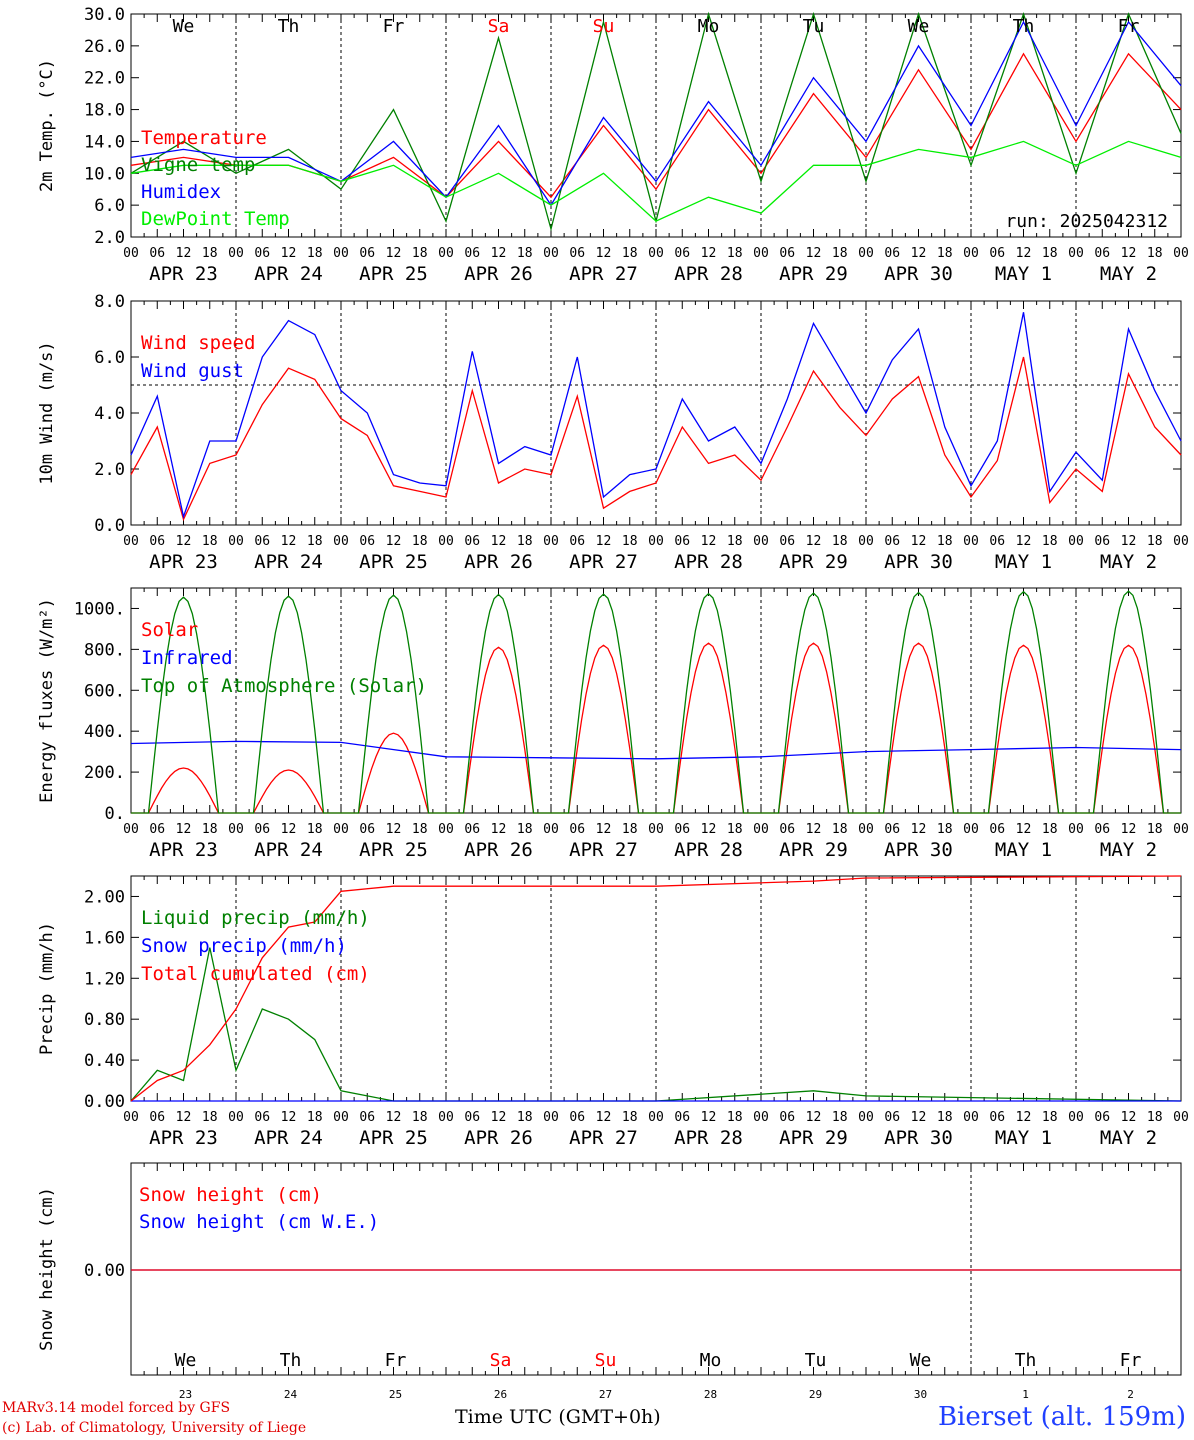 The width and height of the screenshot is (1194, 1440). I want to click on date-label: MAY 2, so click(1128, 562).